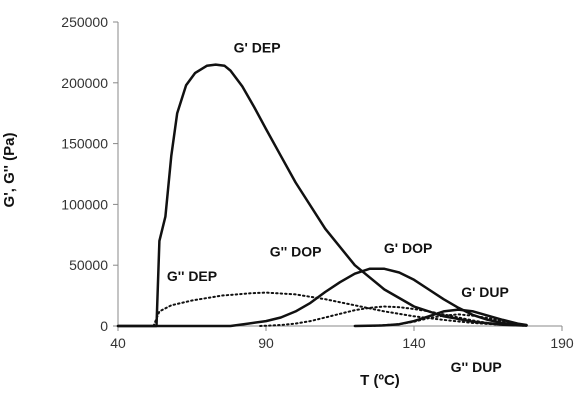 This screenshot has height=396, width=582. I want to click on y-tick-label: 0, so click(104, 326).